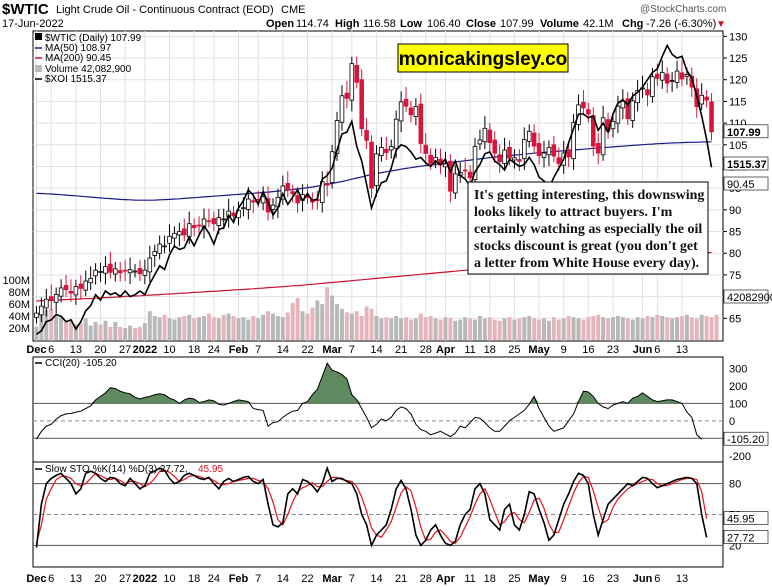 The width and height of the screenshot is (772, 587). What do you see at coordinates (721, 24) in the screenshot?
I see `chg-down-arrow-icon: ▼` at bounding box center [721, 24].